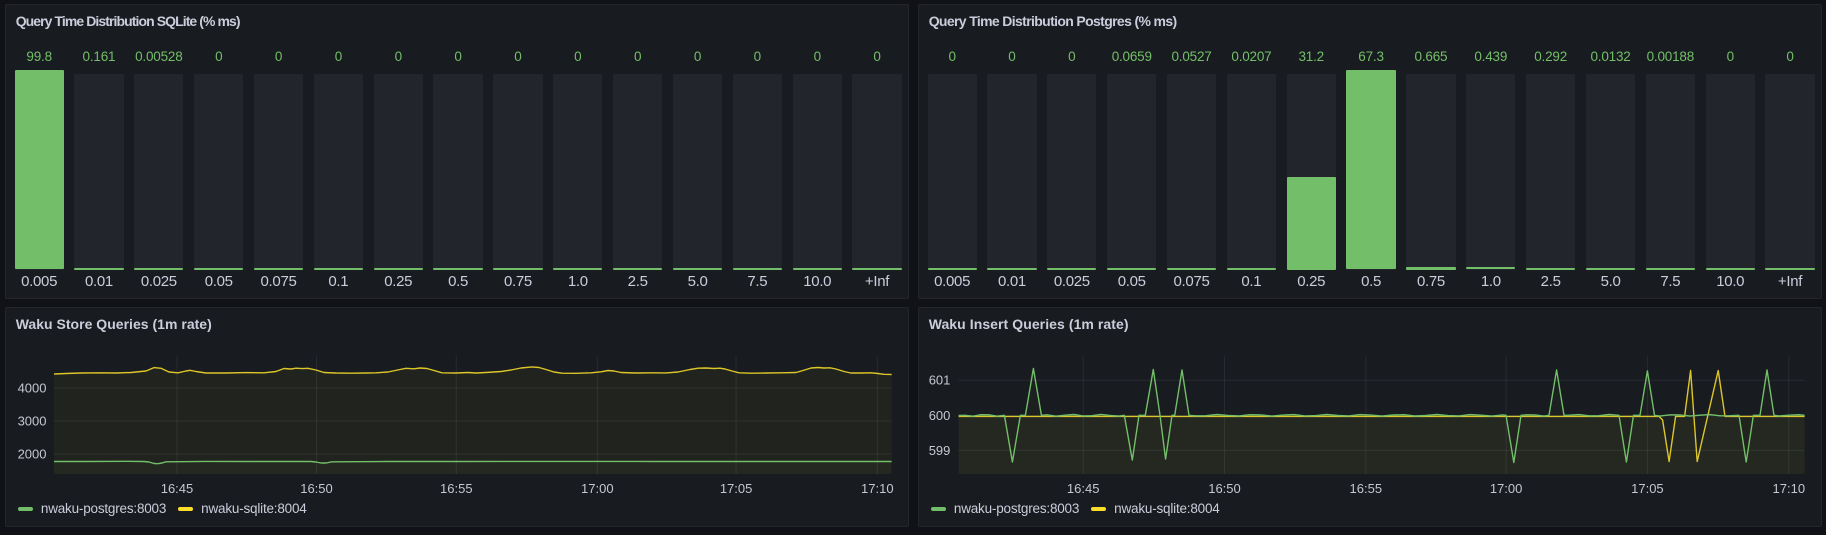 Image resolution: width=1826 pixels, height=535 pixels. What do you see at coordinates (940, 450) in the screenshot?
I see `svg-text: 599` at bounding box center [940, 450].